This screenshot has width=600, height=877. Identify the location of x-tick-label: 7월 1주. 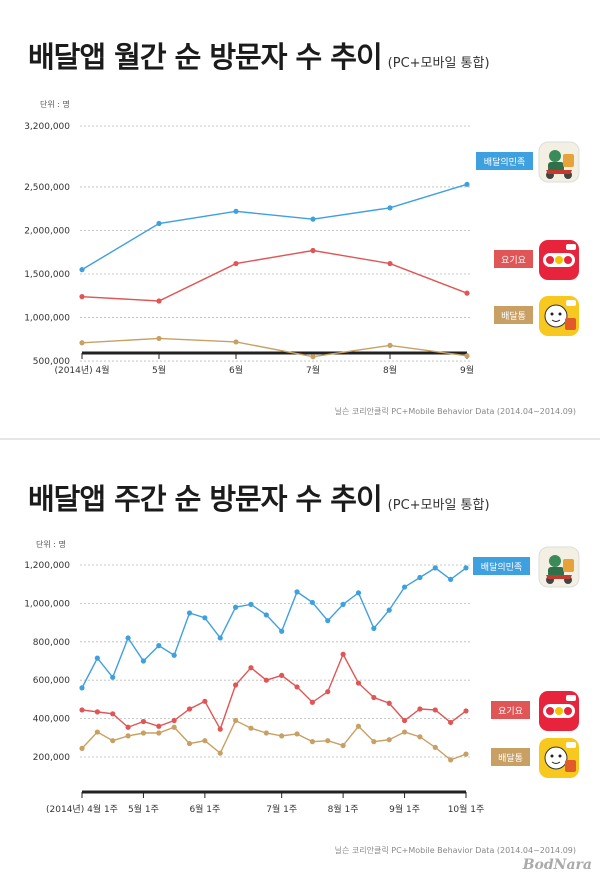
(281, 809).